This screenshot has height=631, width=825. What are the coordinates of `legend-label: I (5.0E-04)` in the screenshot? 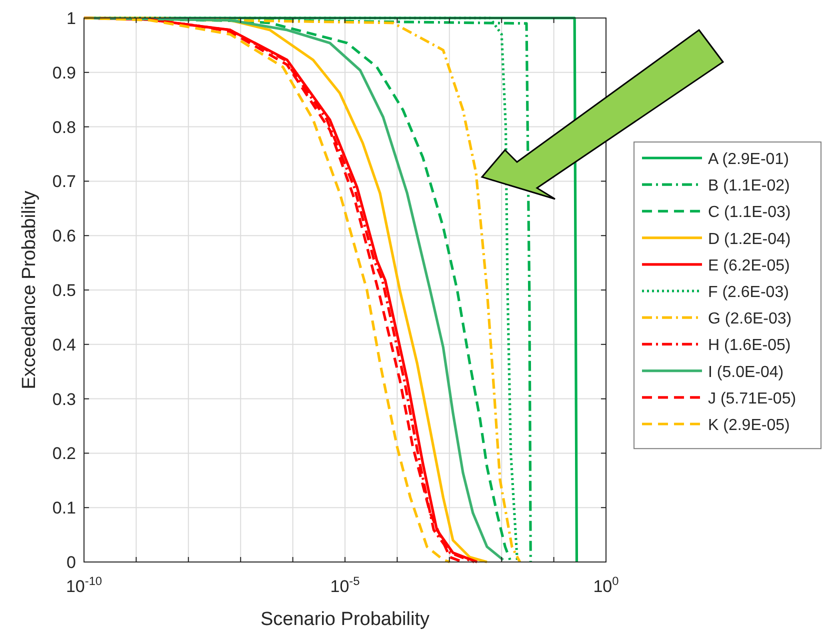 It's located at (746, 372).